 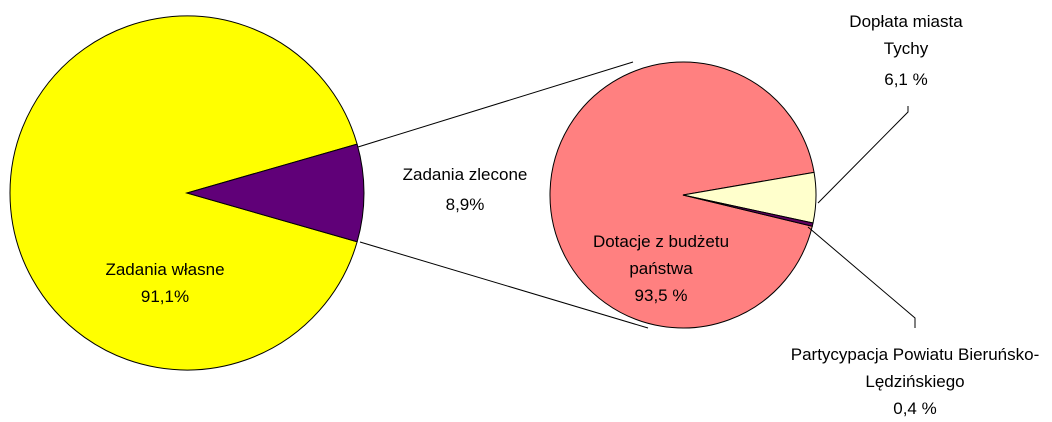 What do you see at coordinates (906, 35) in the screenshot?
I see `slice-label: Dopłata miasta Tychy` at bounding box center [906, 35].